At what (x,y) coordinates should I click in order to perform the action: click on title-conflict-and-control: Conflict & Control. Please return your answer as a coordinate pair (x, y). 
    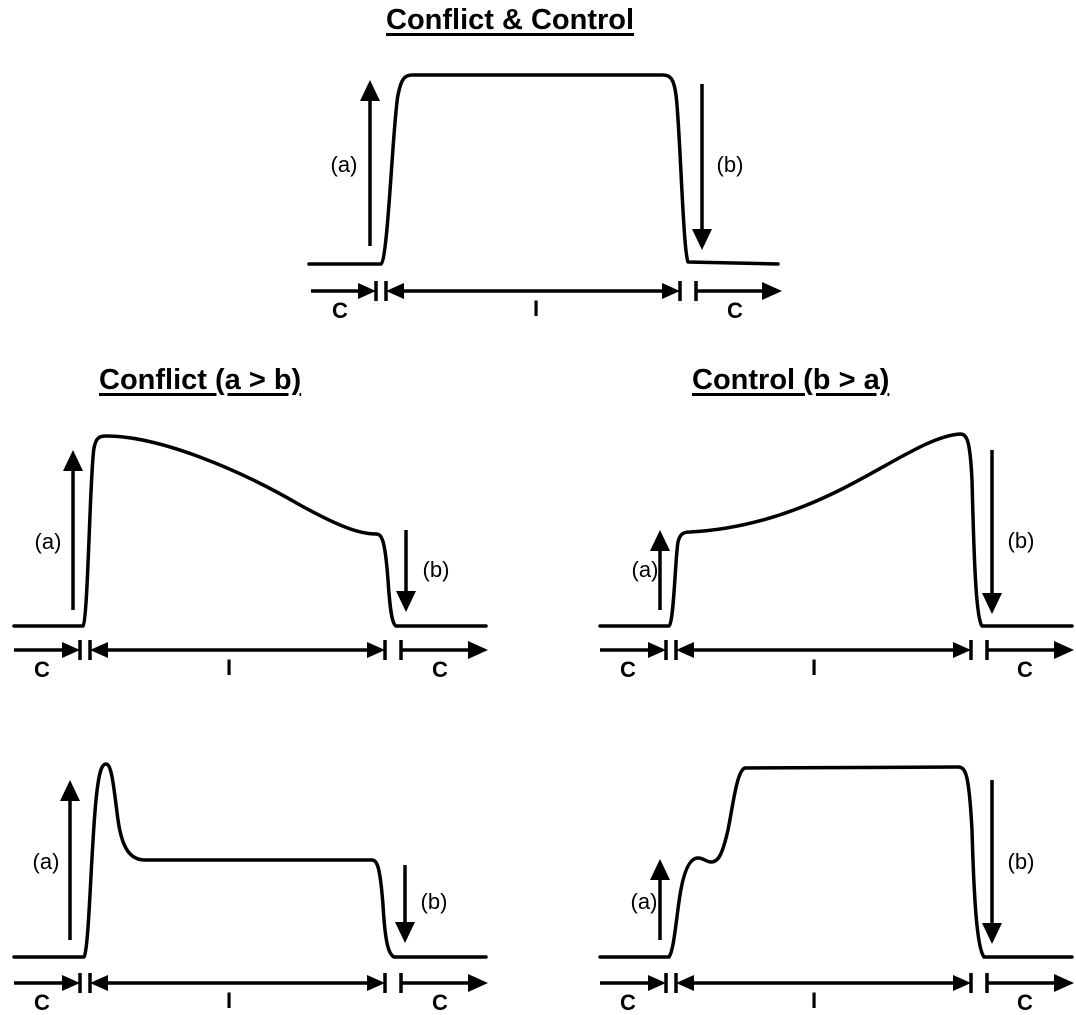
    Looking at the image, I should click on (510, 20).